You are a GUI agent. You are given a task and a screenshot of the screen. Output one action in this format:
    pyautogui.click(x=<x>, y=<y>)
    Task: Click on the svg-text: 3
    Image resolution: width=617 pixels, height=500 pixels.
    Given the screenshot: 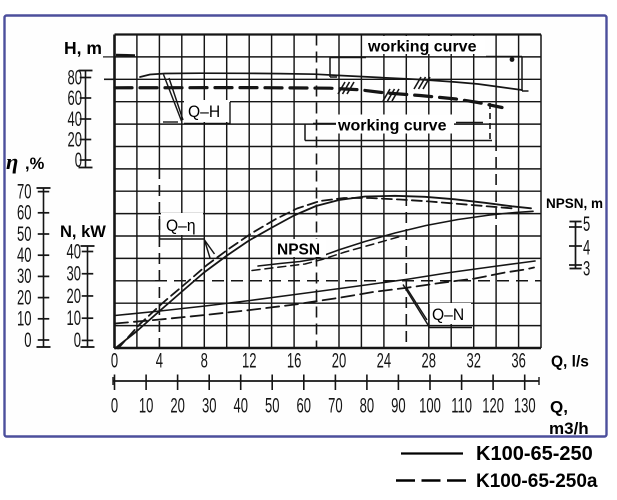 What is the action you would take?
    pyautogui.click(x=586, y=268)
    